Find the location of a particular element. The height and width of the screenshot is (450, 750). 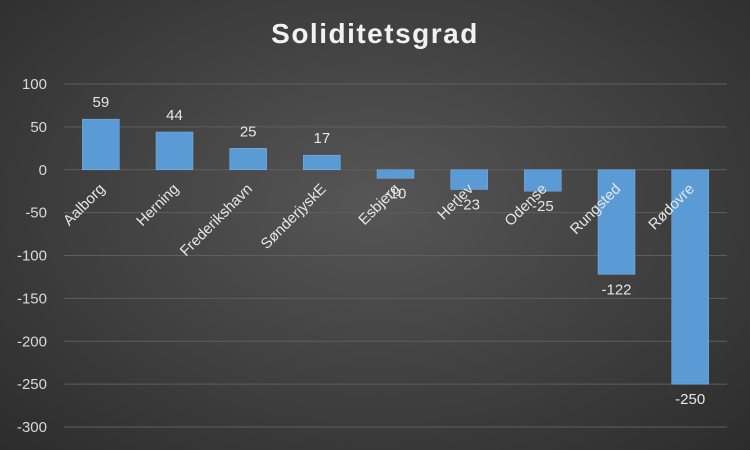

y-tick-label: 100 is located at coordinates (34, 84).